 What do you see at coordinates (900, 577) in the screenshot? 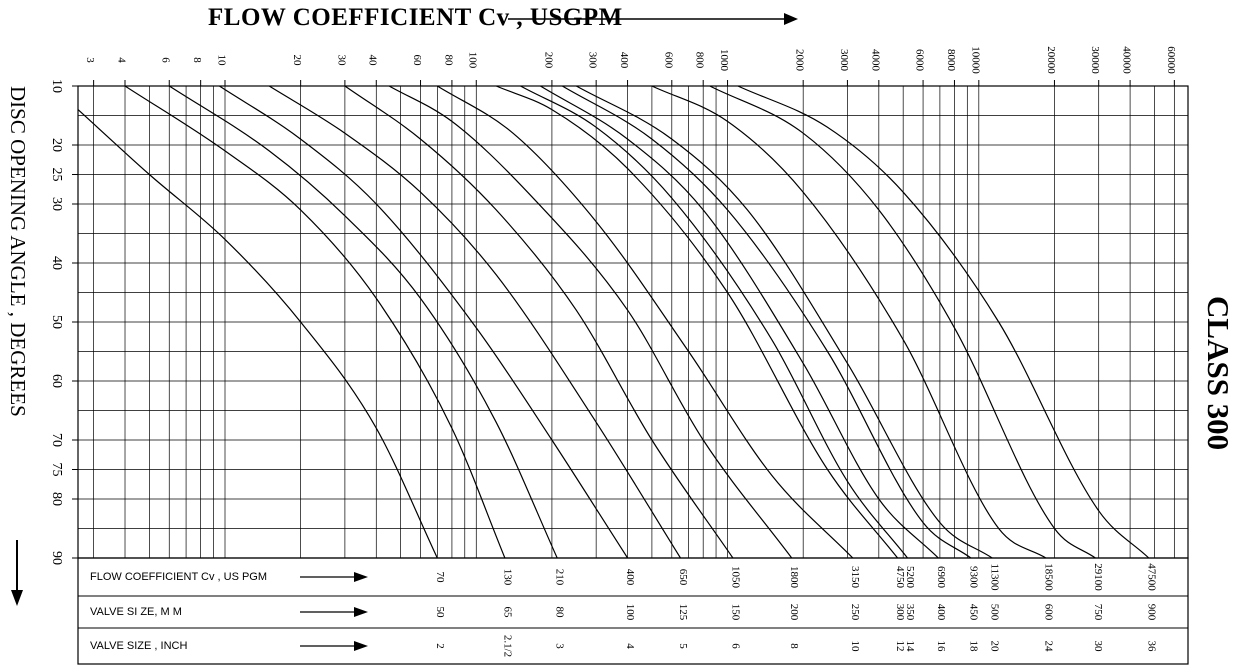
I see `table-cell-value: 4750` at bounding box center [900, 577].